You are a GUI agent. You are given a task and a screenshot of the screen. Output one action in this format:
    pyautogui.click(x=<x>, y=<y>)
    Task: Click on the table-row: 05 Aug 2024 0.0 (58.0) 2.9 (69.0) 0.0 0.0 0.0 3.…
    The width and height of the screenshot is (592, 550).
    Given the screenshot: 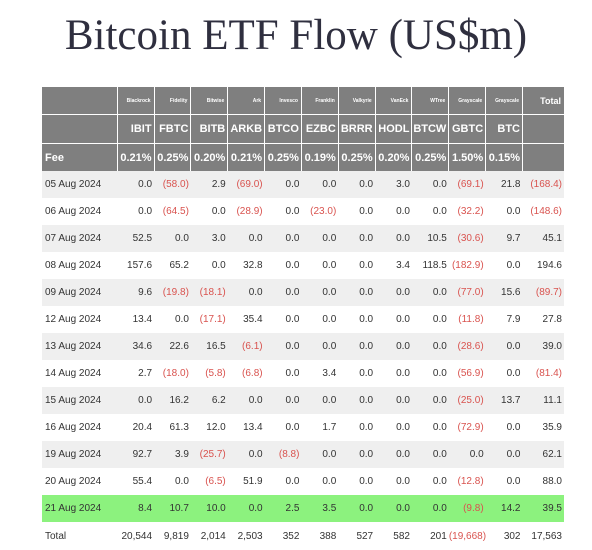 What is the action you would take?
    pyautogui.click(x=303, y=184)
    